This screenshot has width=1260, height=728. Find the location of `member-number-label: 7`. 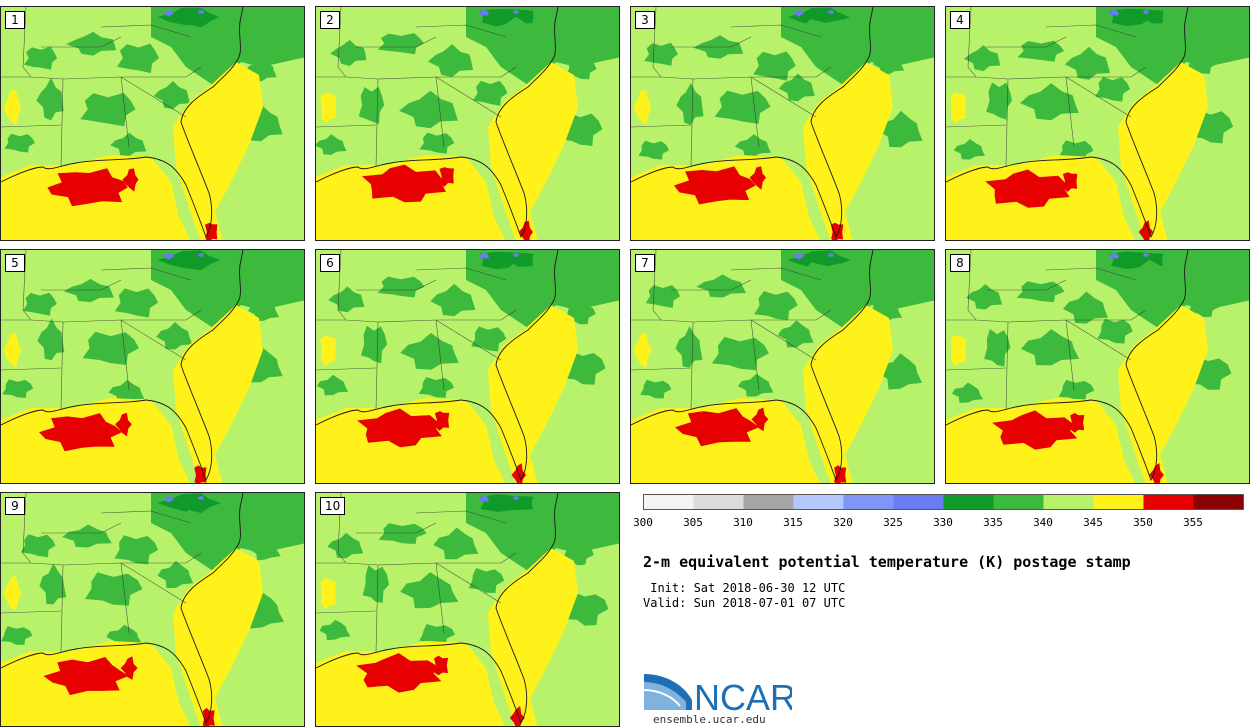

member-number-label: 7 is located at coordinates (645, 263).